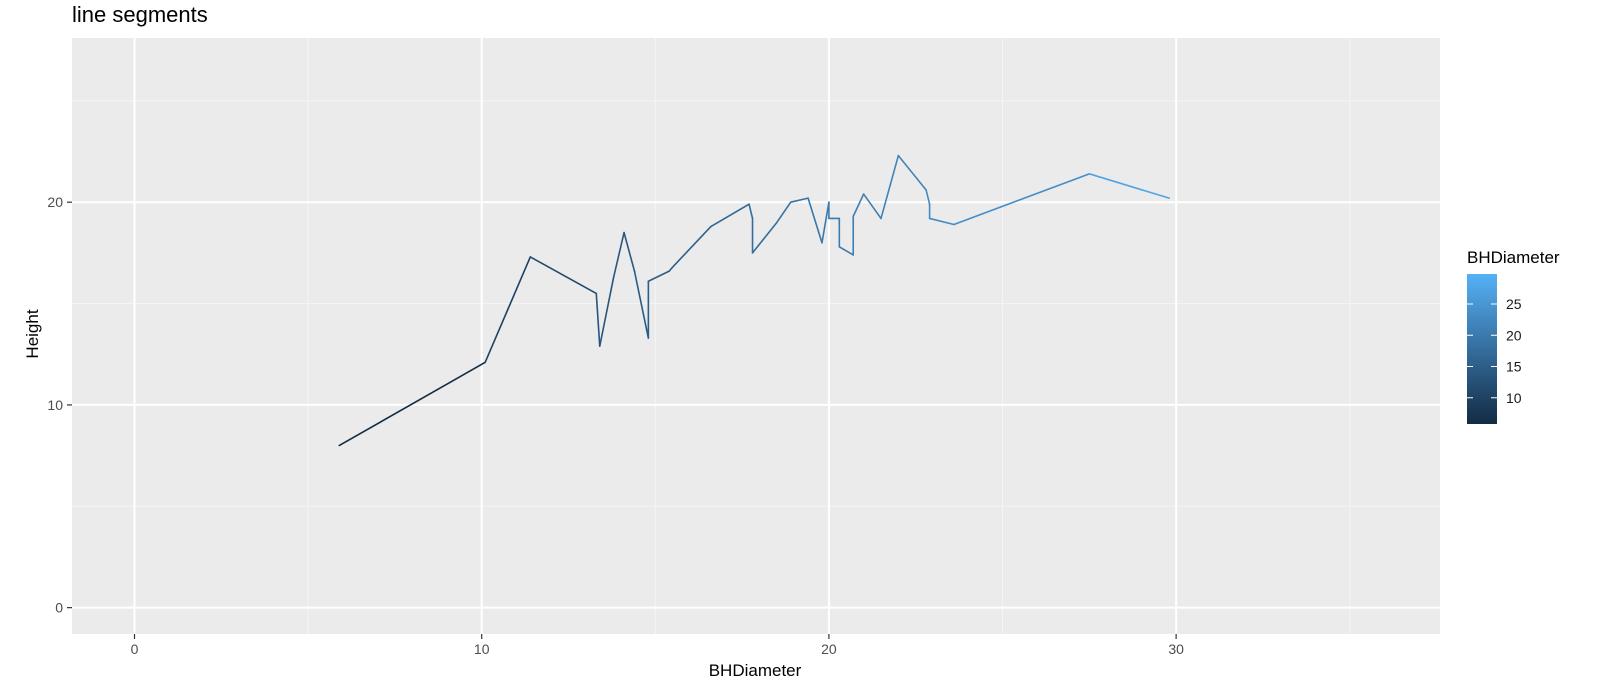 This screenshot has width=1606, height=691. I want to click on x-tick-label: 20, so click(829, 649).